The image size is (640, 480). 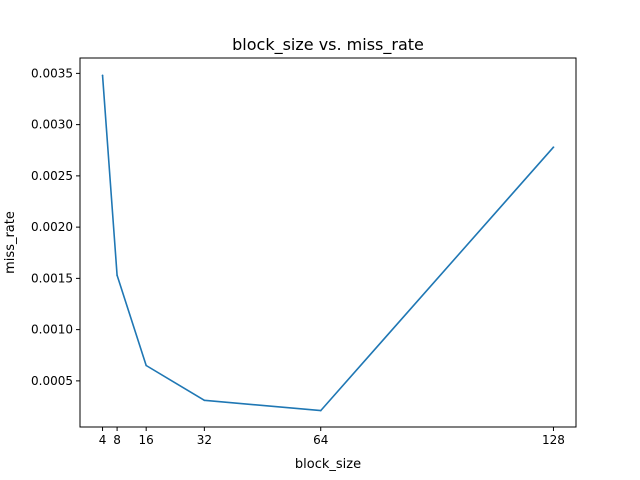 I want to click on y-tick-label: 0.0025, so click(x=52, y=176).